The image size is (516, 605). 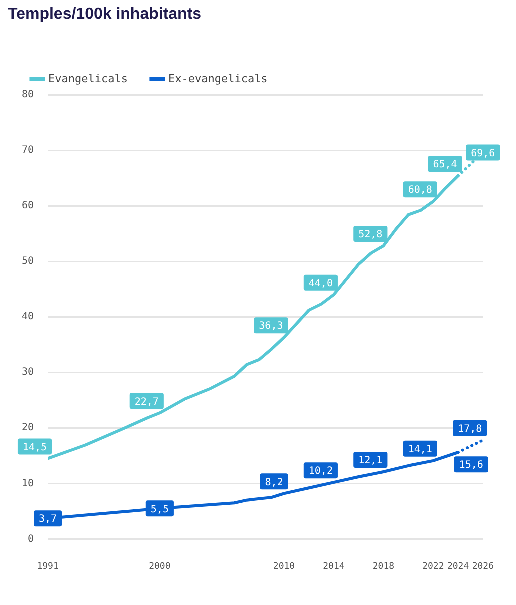 What do you see at coordinates (35, 448) in the screenshot?
I see `data-label: 14,5` at bounding box center [35, 448].